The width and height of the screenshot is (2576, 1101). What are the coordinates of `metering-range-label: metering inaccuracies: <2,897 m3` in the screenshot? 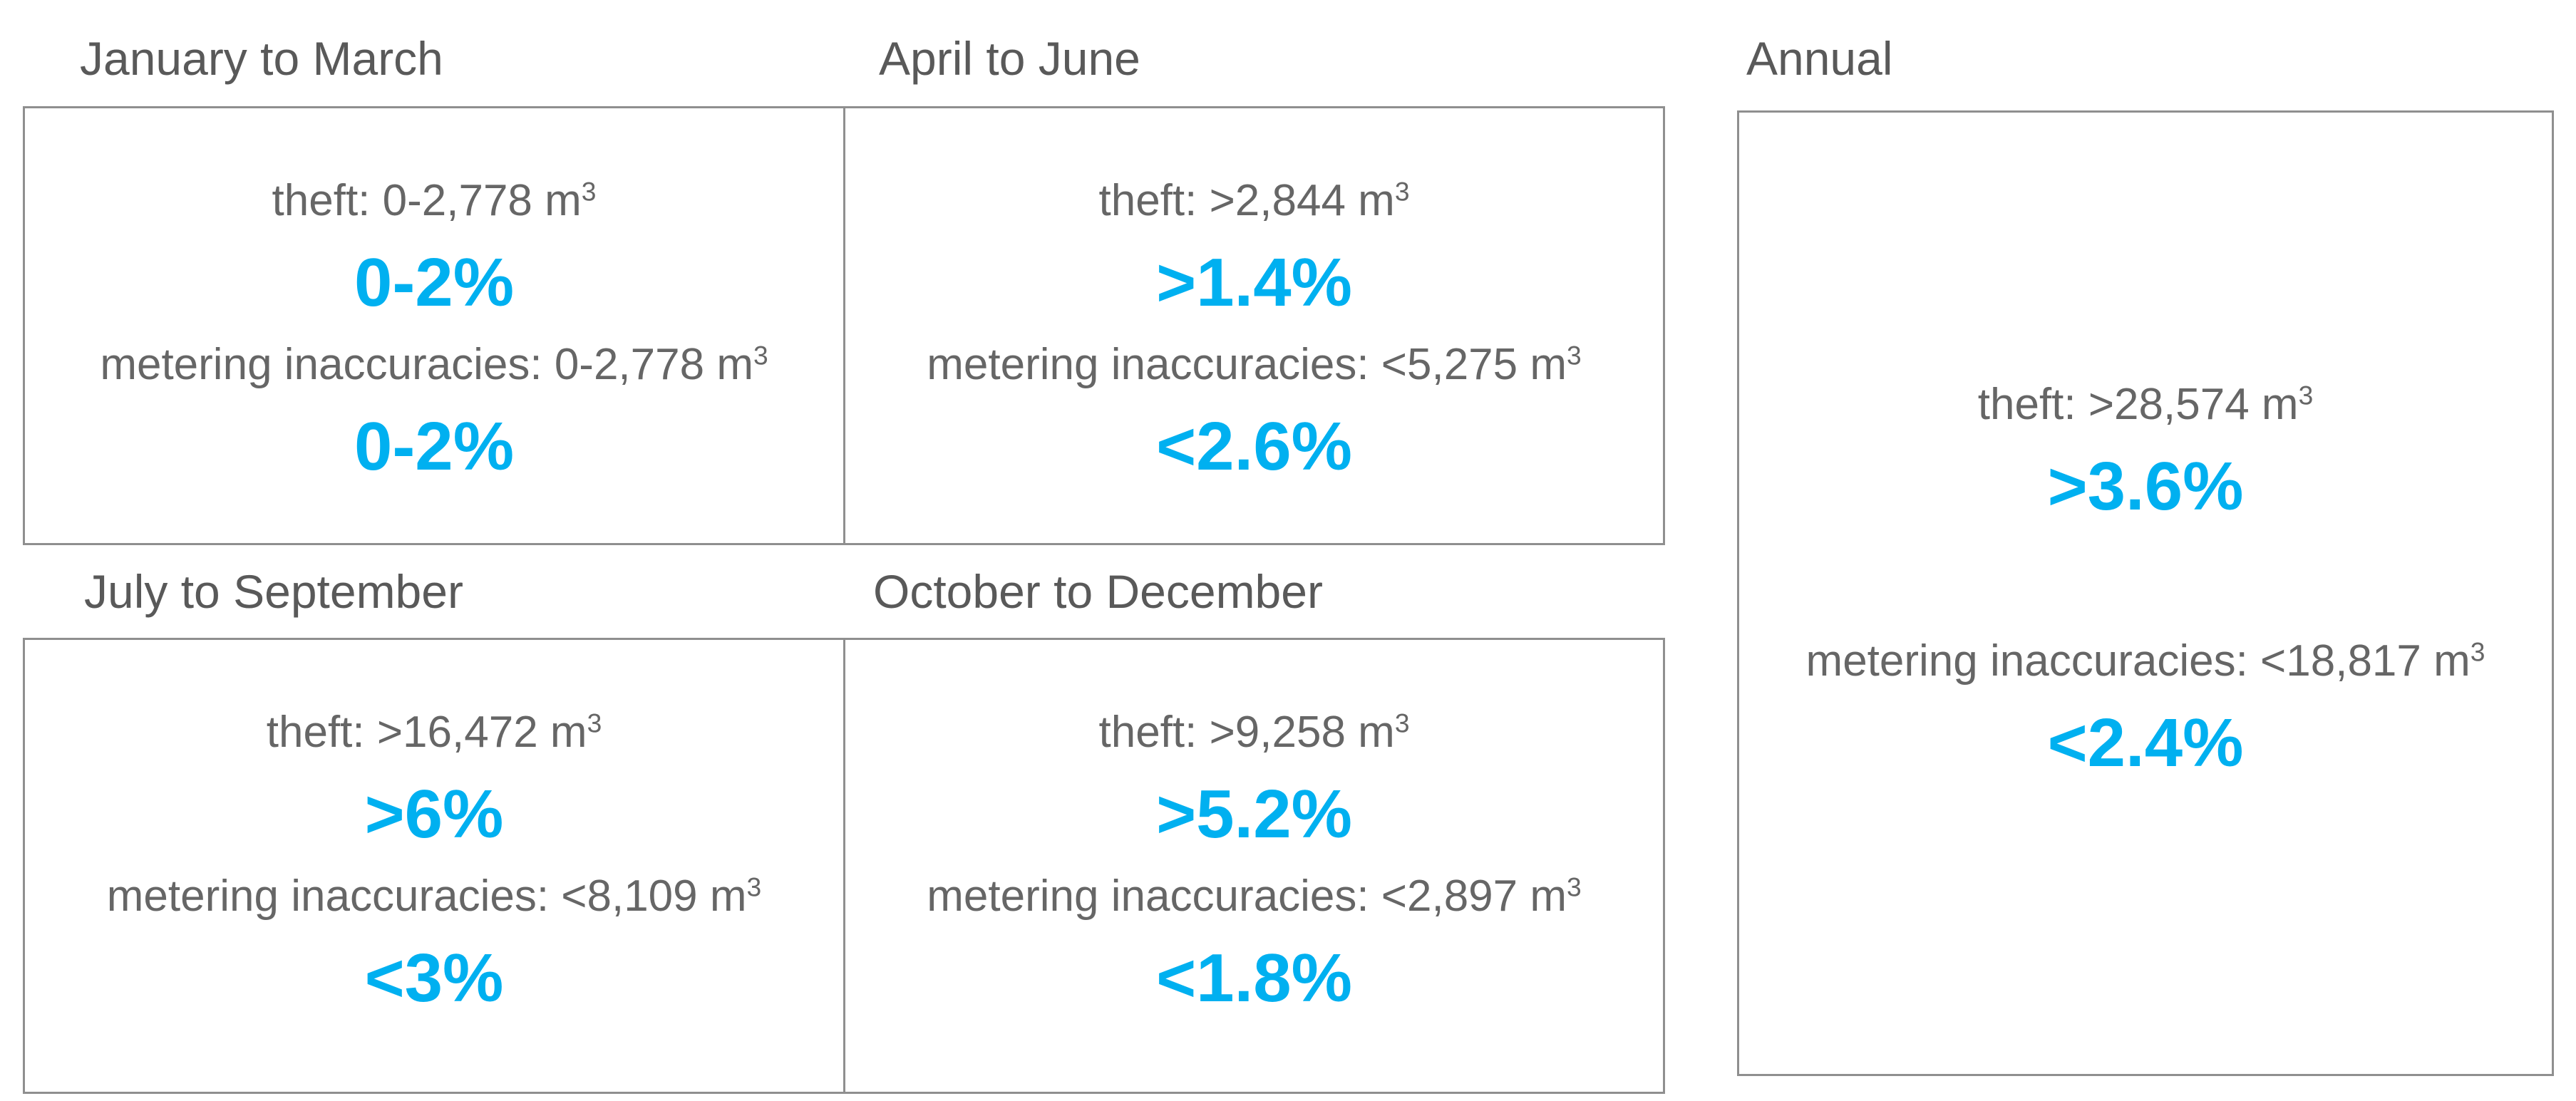 It's located at (1254, 896).